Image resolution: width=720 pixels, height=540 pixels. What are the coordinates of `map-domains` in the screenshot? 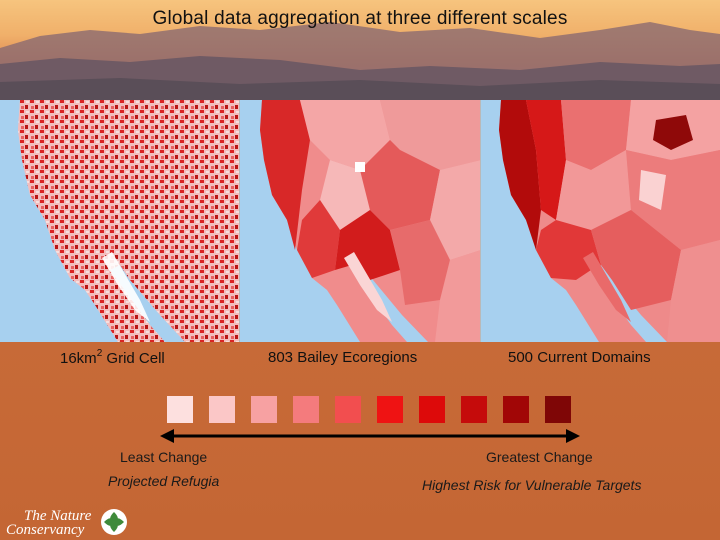 It's located at (600, 221).